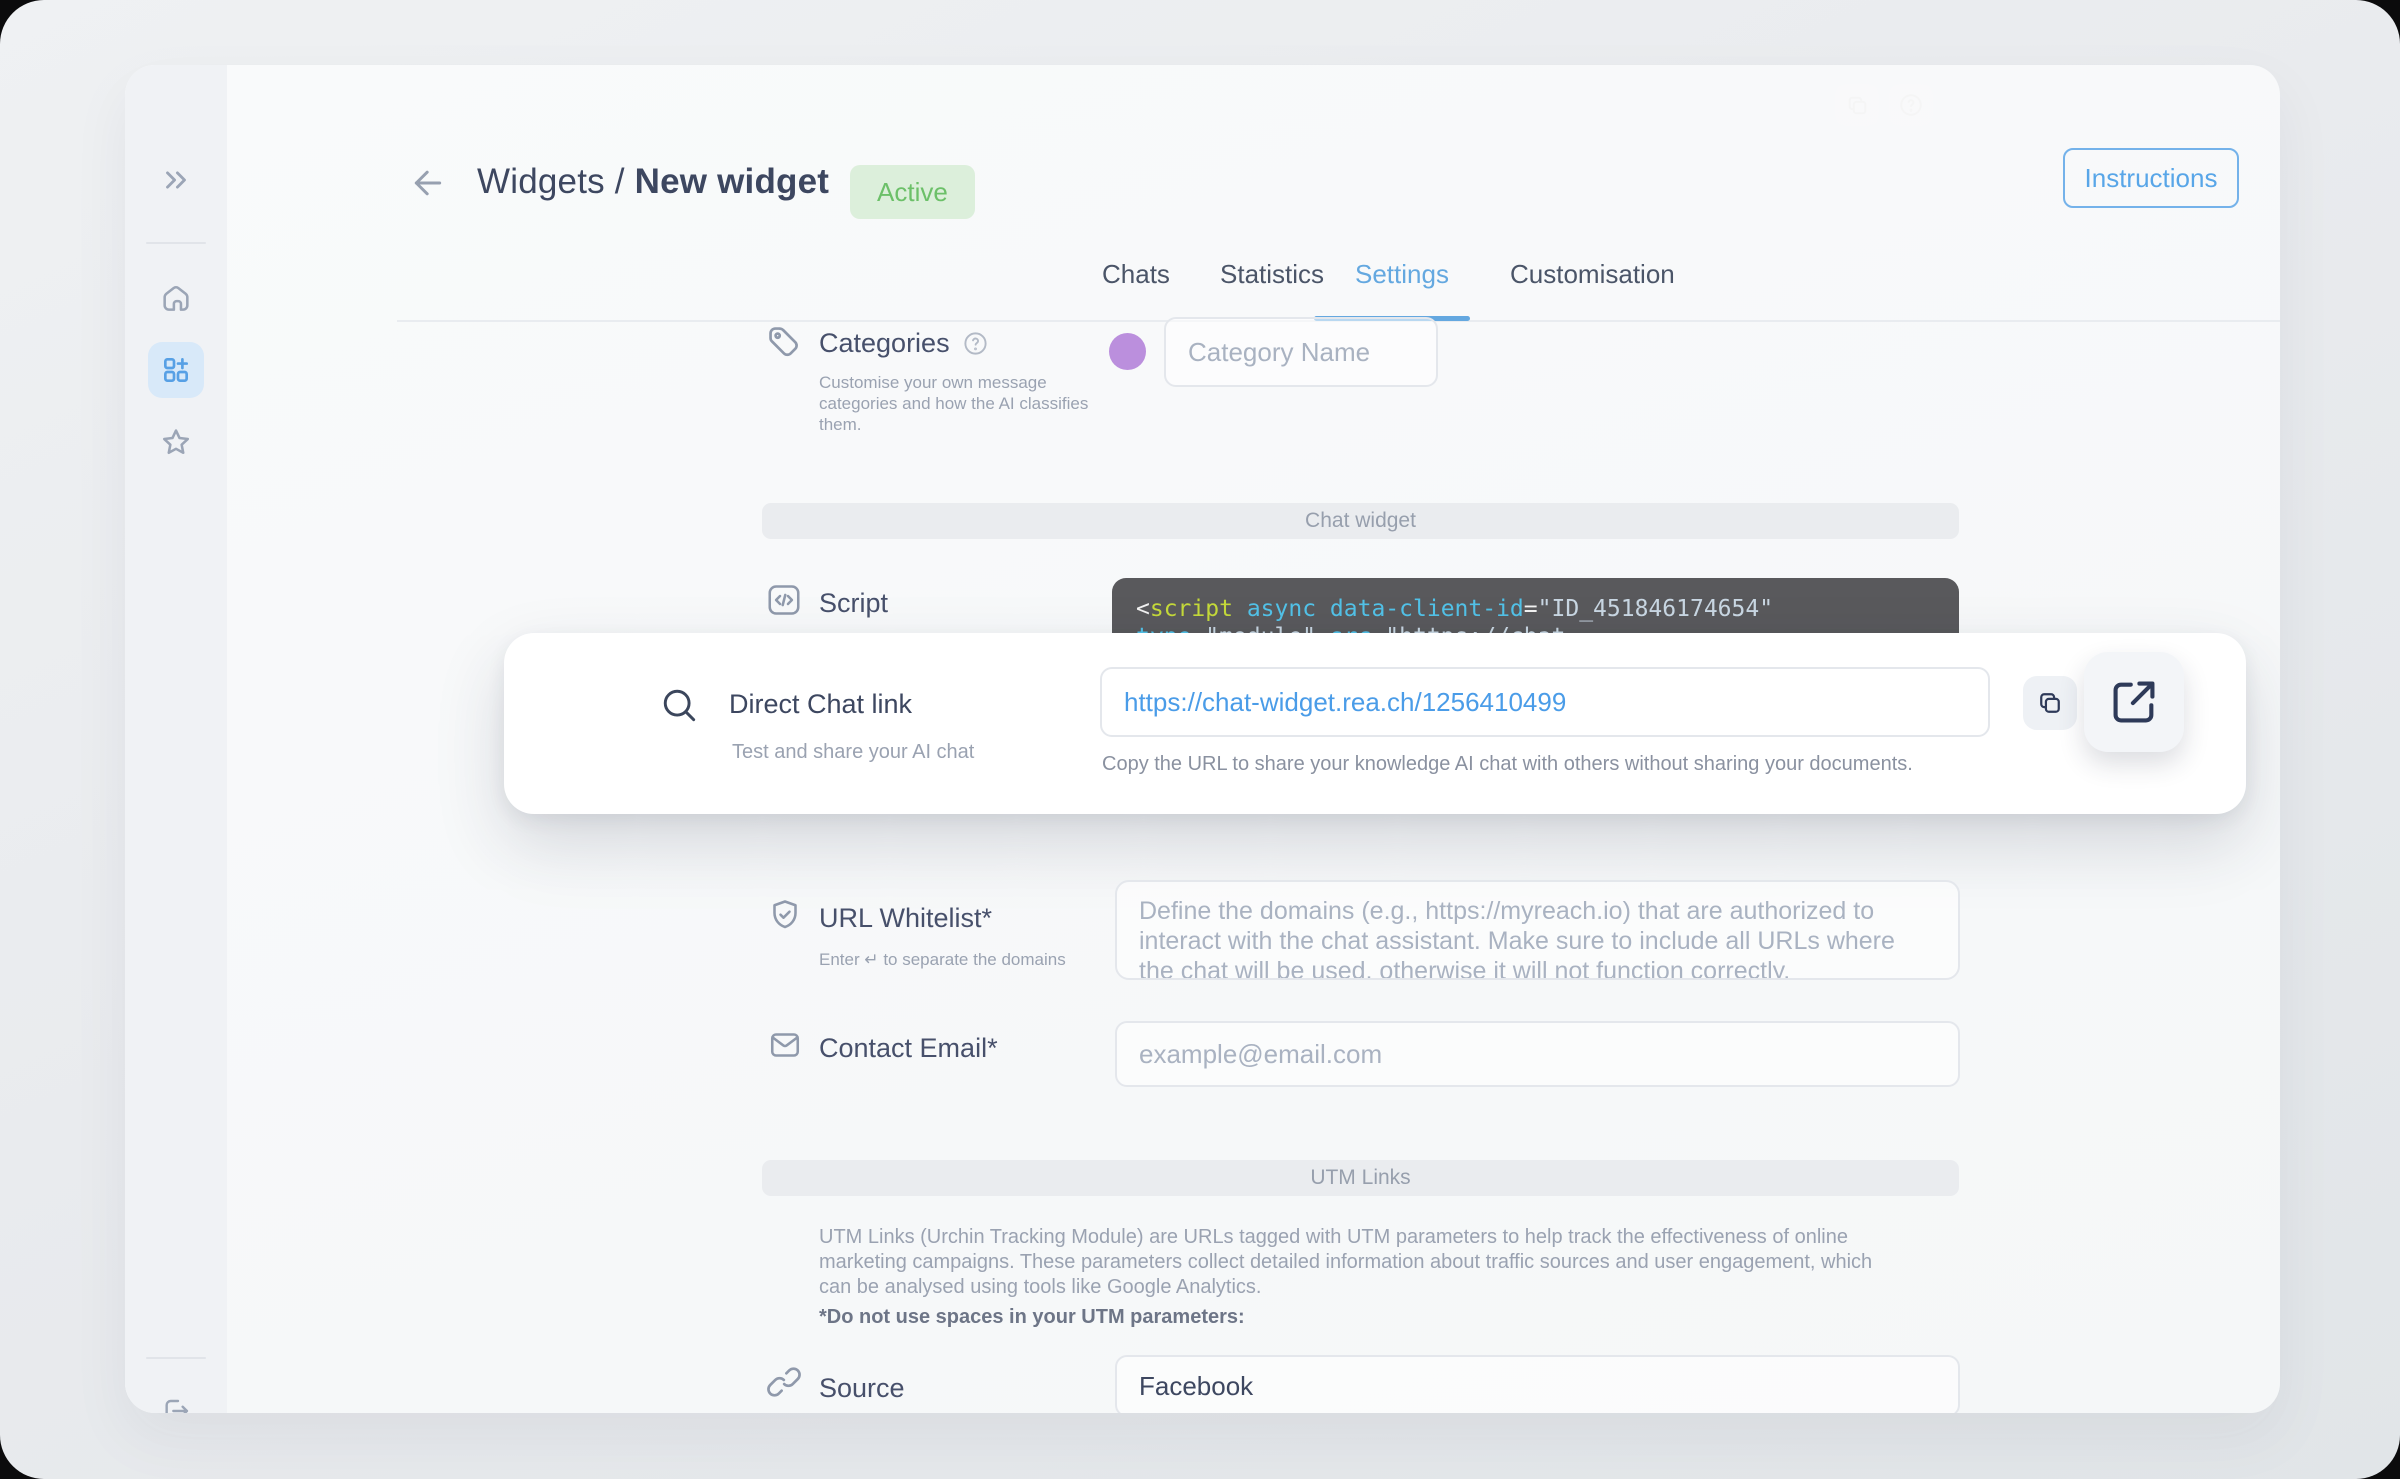  I want to click on tab-statistics: Statistics, so click(1272, 274).